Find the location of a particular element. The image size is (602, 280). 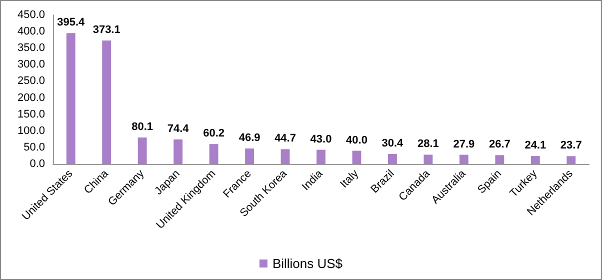

data-label: 40.0 is located at coordinates (357, 140).